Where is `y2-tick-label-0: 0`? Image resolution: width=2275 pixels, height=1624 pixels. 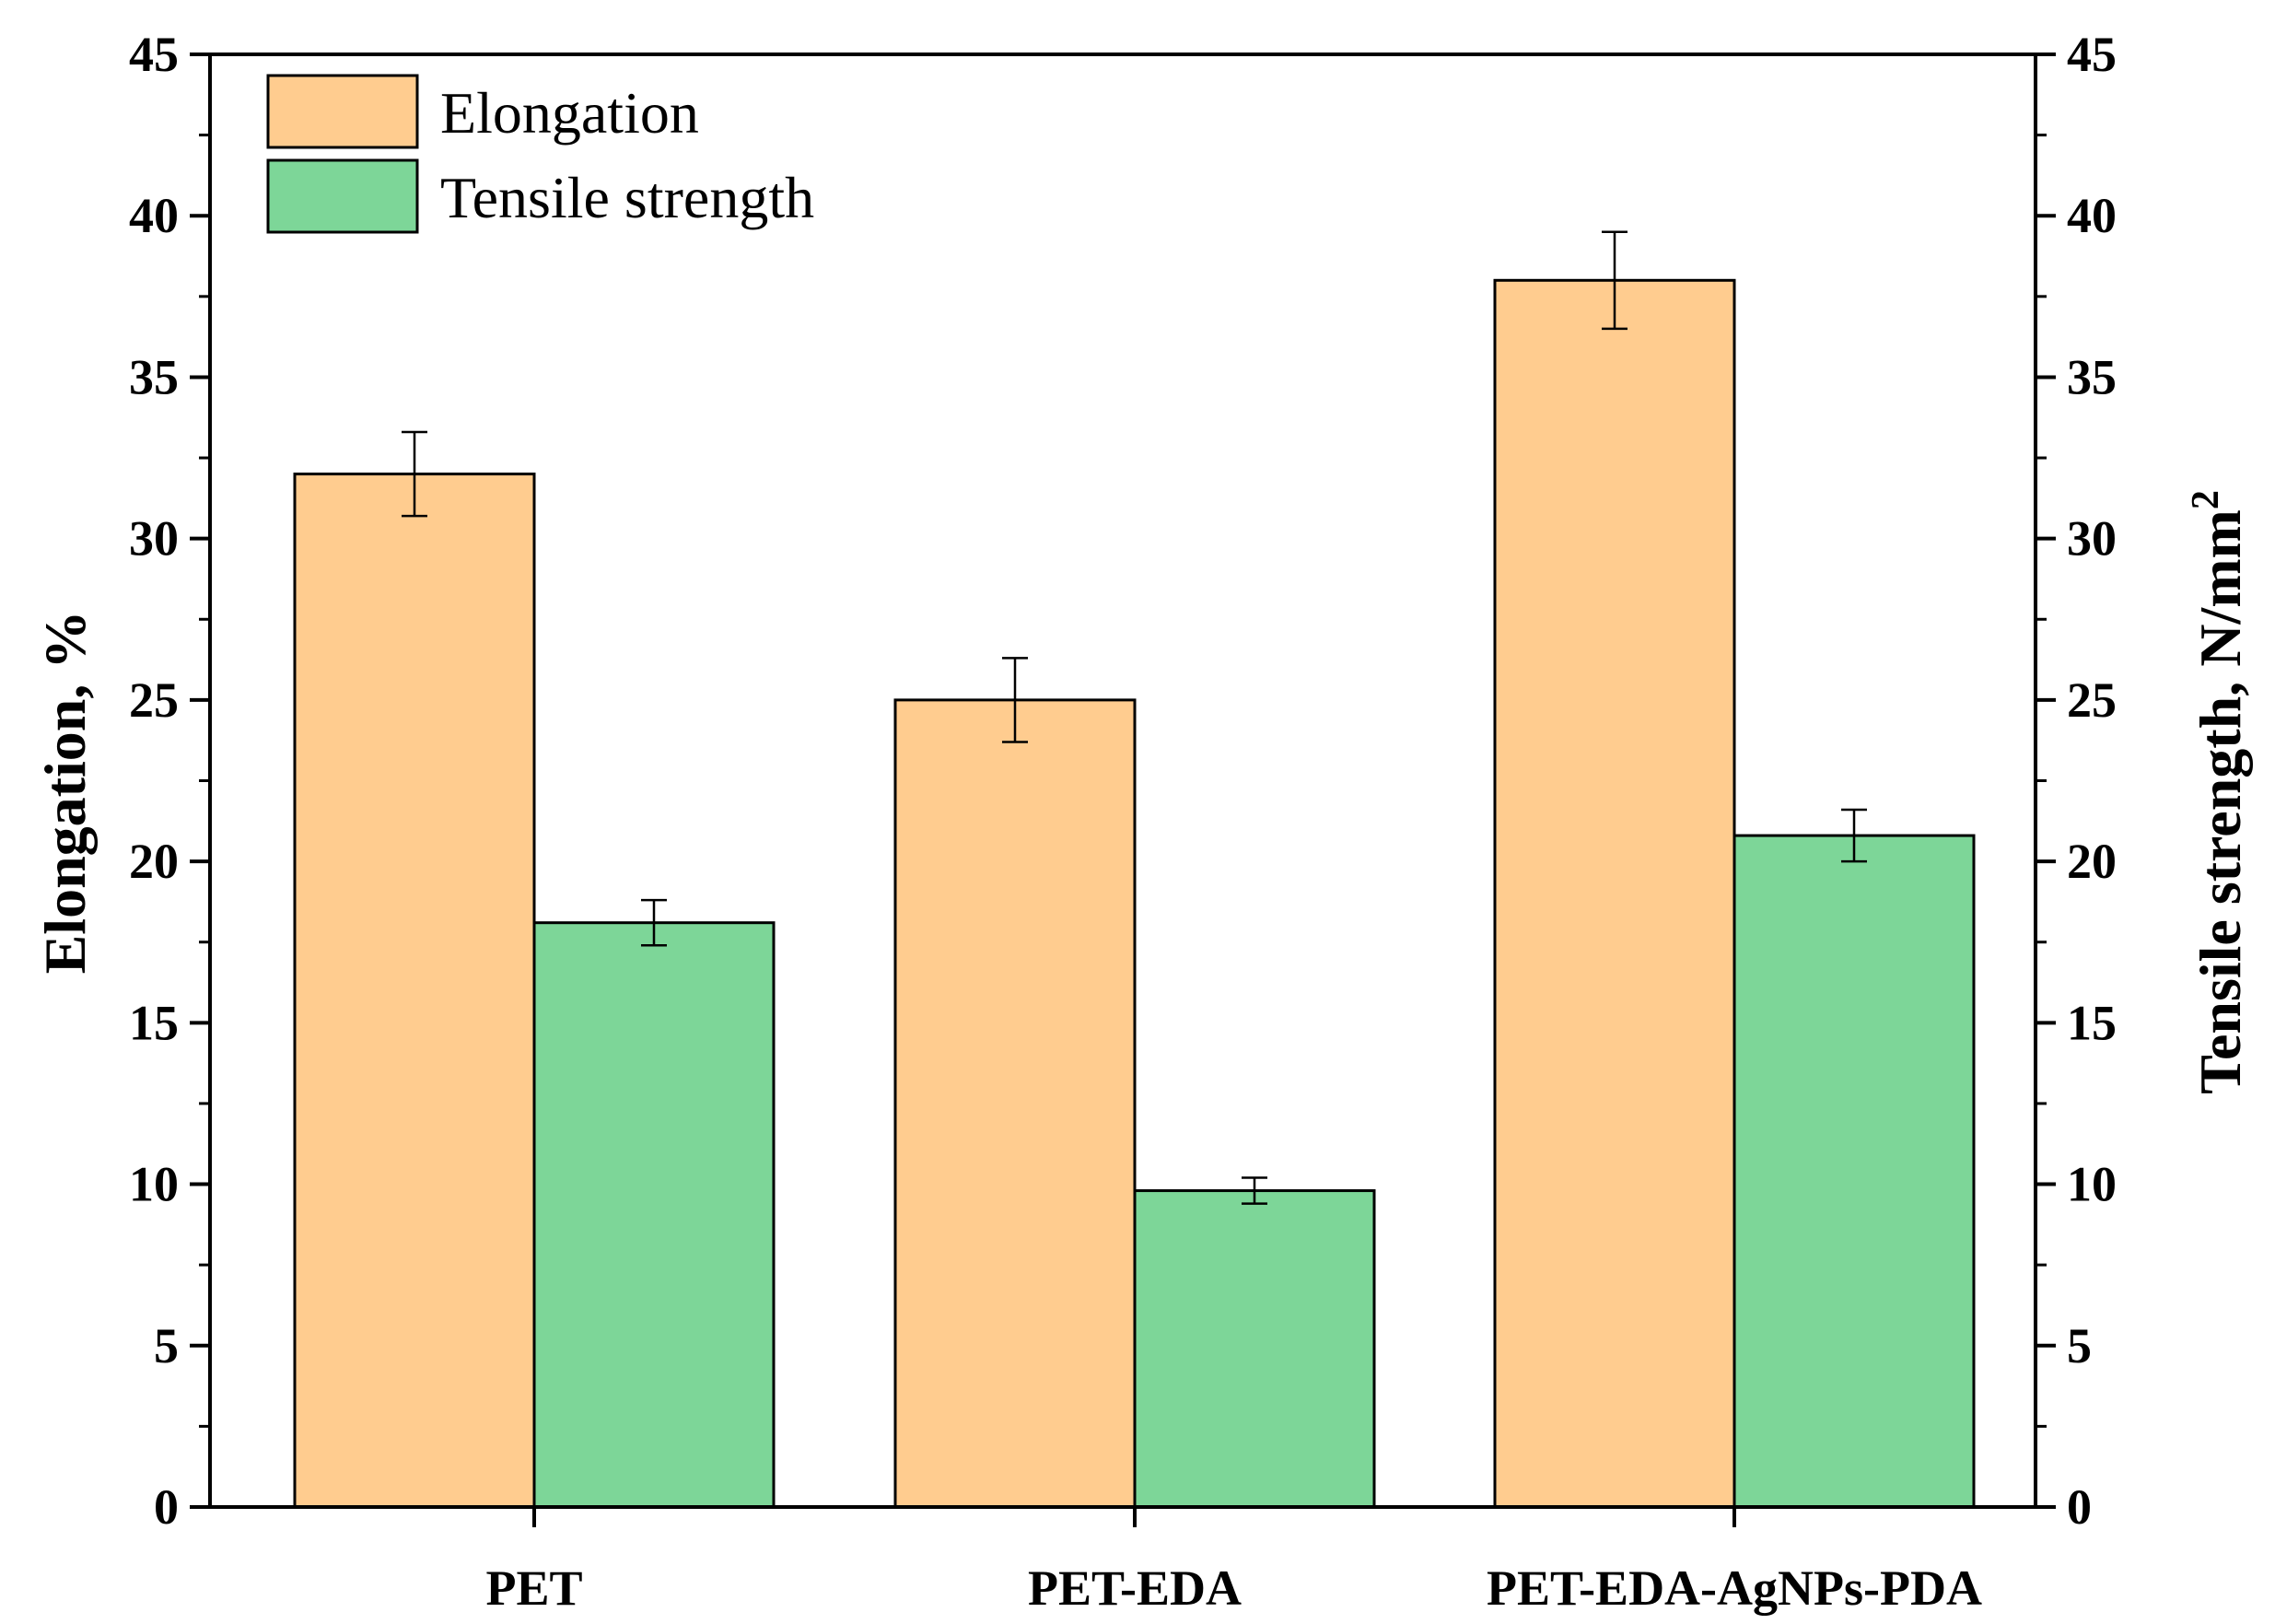
y2-tick-label-0: 0 is located at coordinates (2079, 1507).